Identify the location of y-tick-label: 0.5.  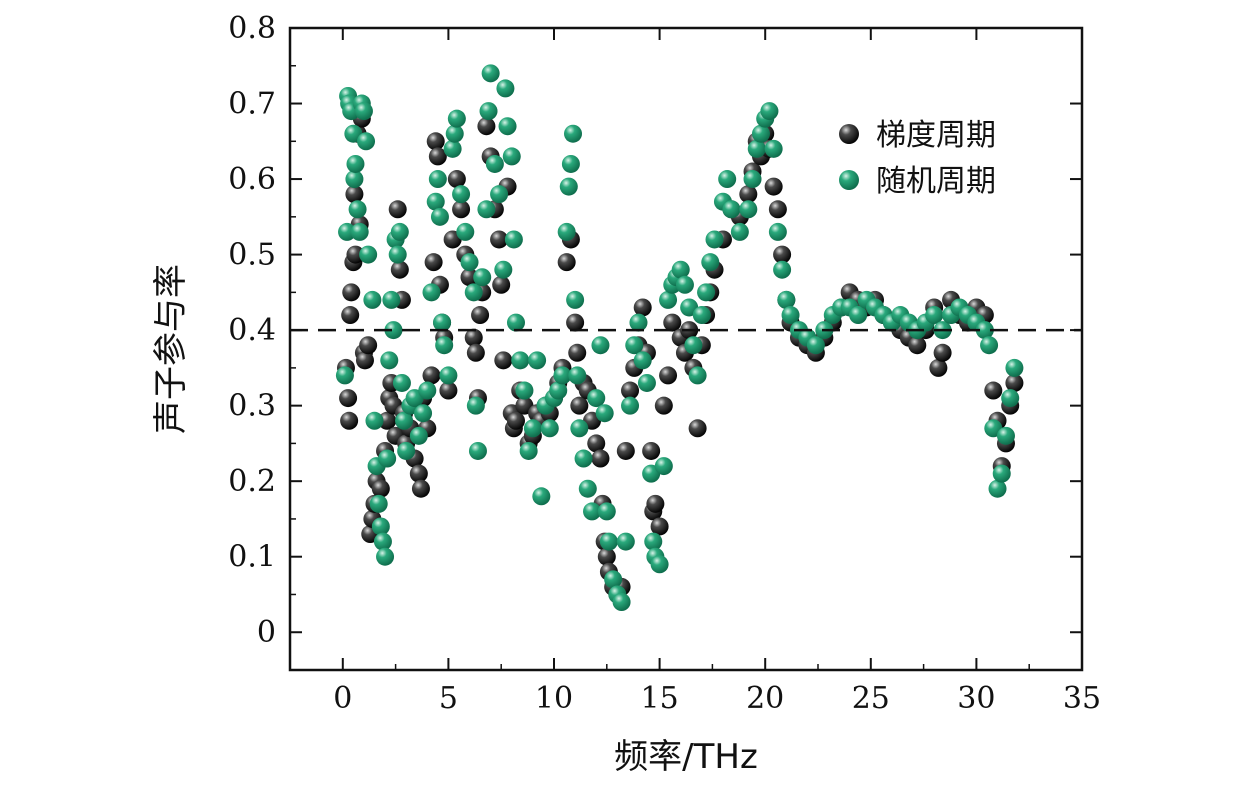
(252, 255).